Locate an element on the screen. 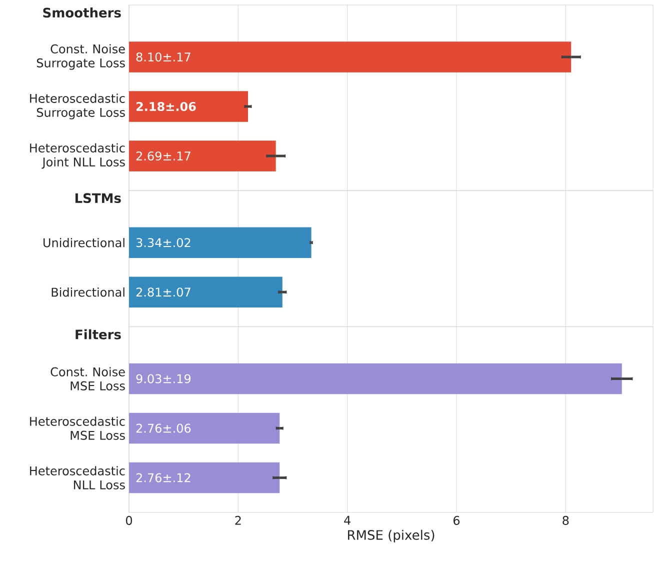  x-tick-label: 2 is located at coordinates (238, 520).